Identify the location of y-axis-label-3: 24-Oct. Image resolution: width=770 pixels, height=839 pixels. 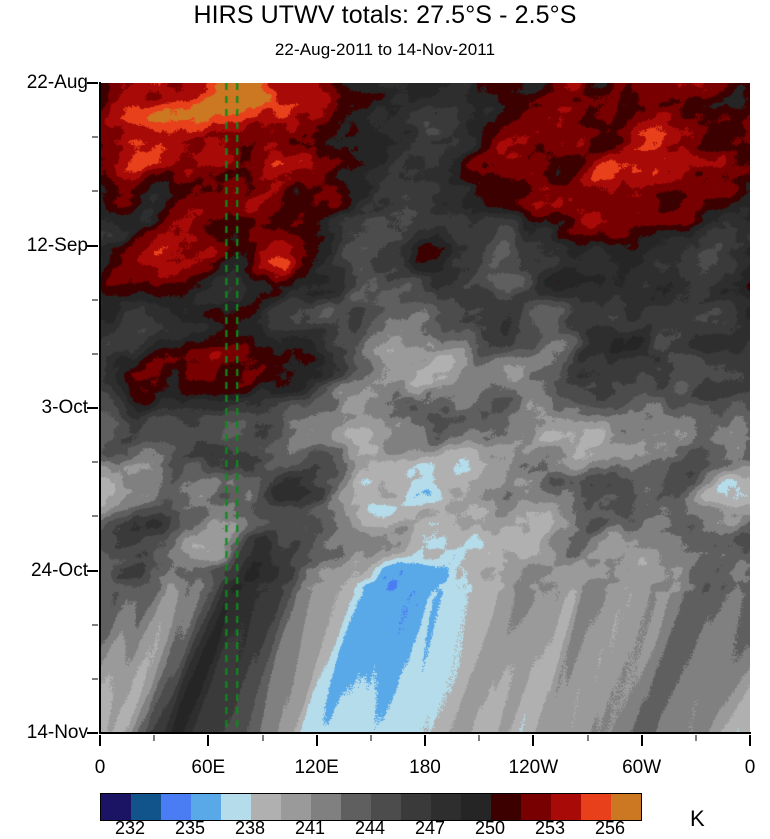
(59, 570).